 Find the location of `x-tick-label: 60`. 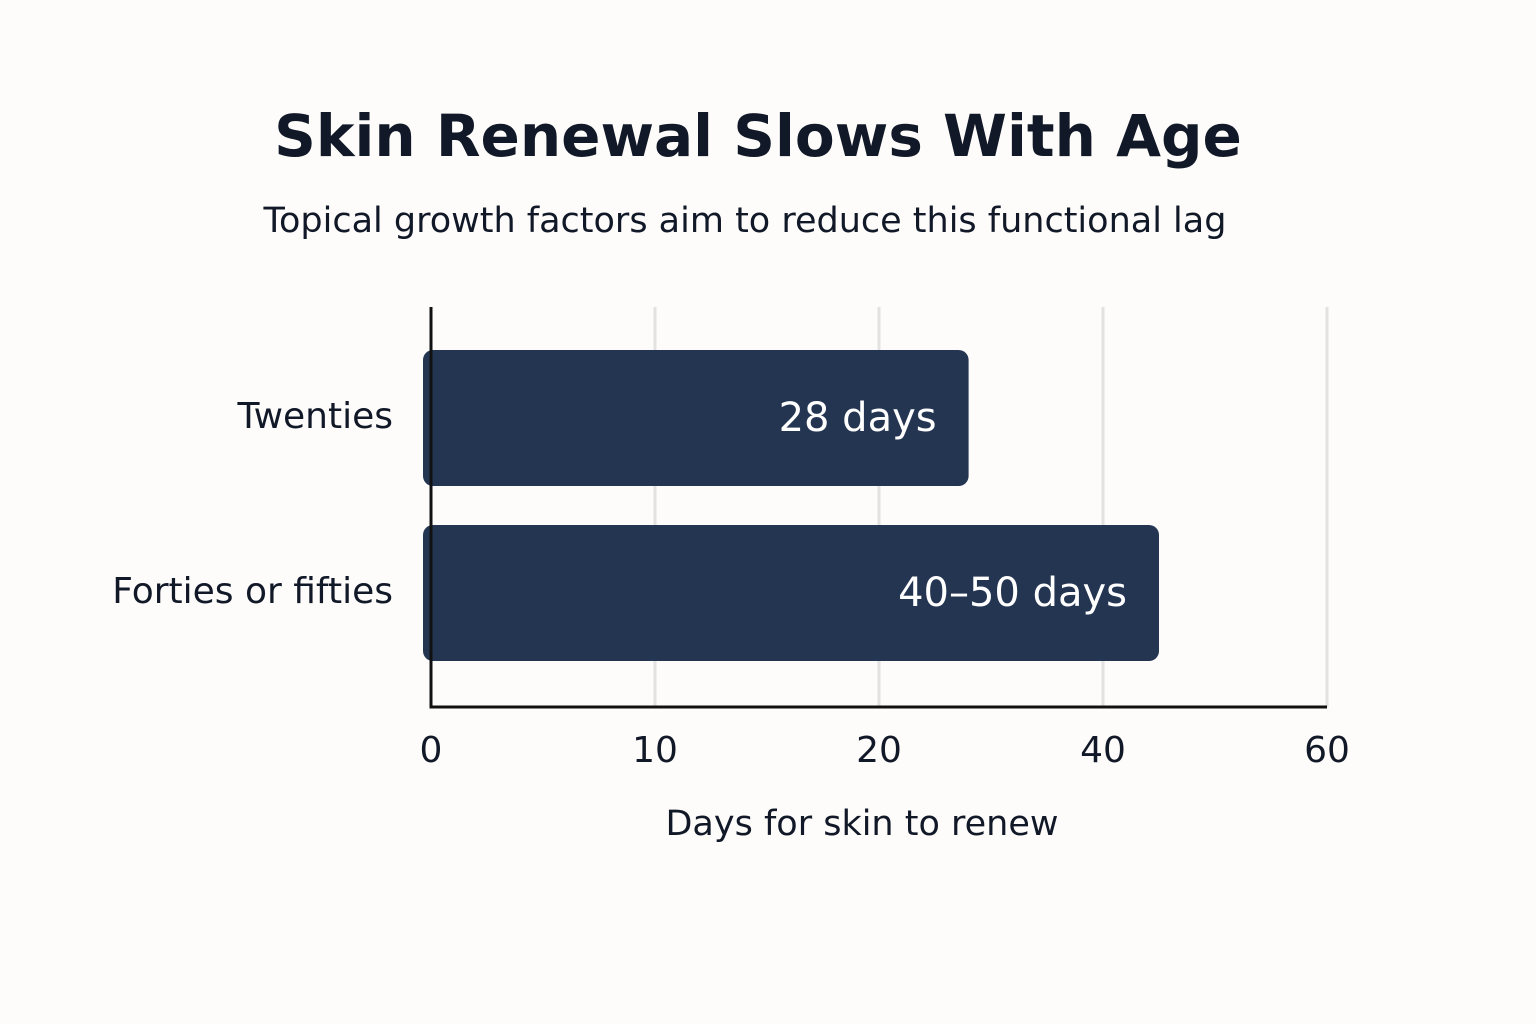

x-tick-label: 60 is located at coordinates (1327, 750).